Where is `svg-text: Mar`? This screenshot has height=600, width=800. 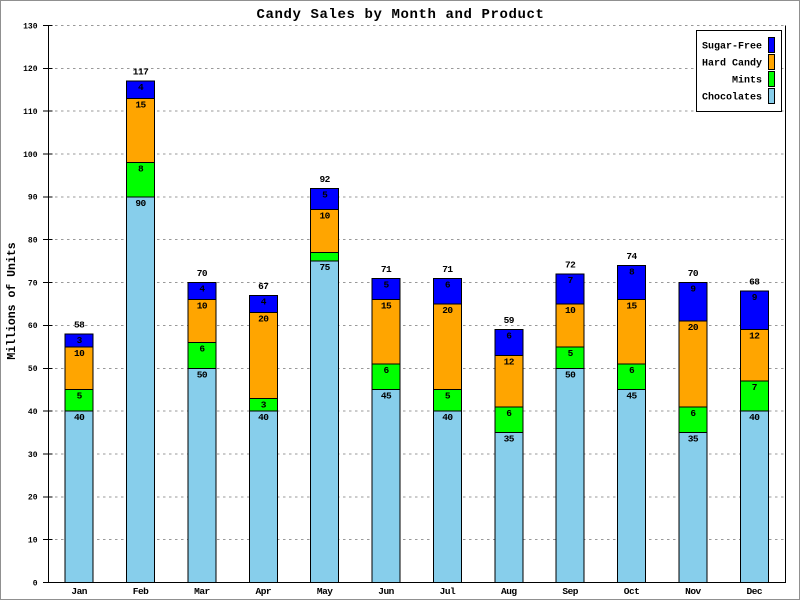 svg-text: Mar is located at coordinates (202, 591).